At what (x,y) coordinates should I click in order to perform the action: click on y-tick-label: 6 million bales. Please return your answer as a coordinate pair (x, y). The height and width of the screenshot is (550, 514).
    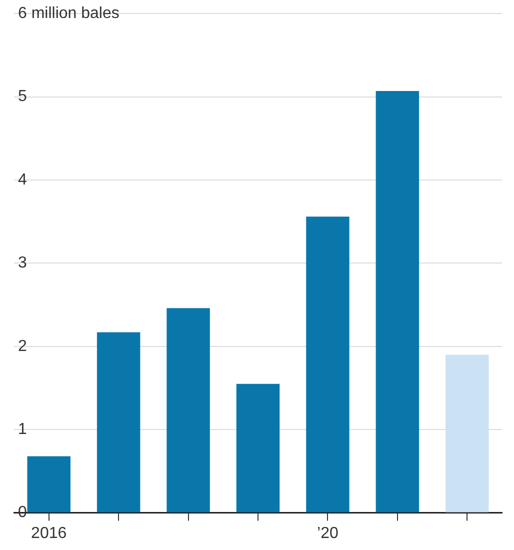
    Looking at the image, I should click on (69, 13).